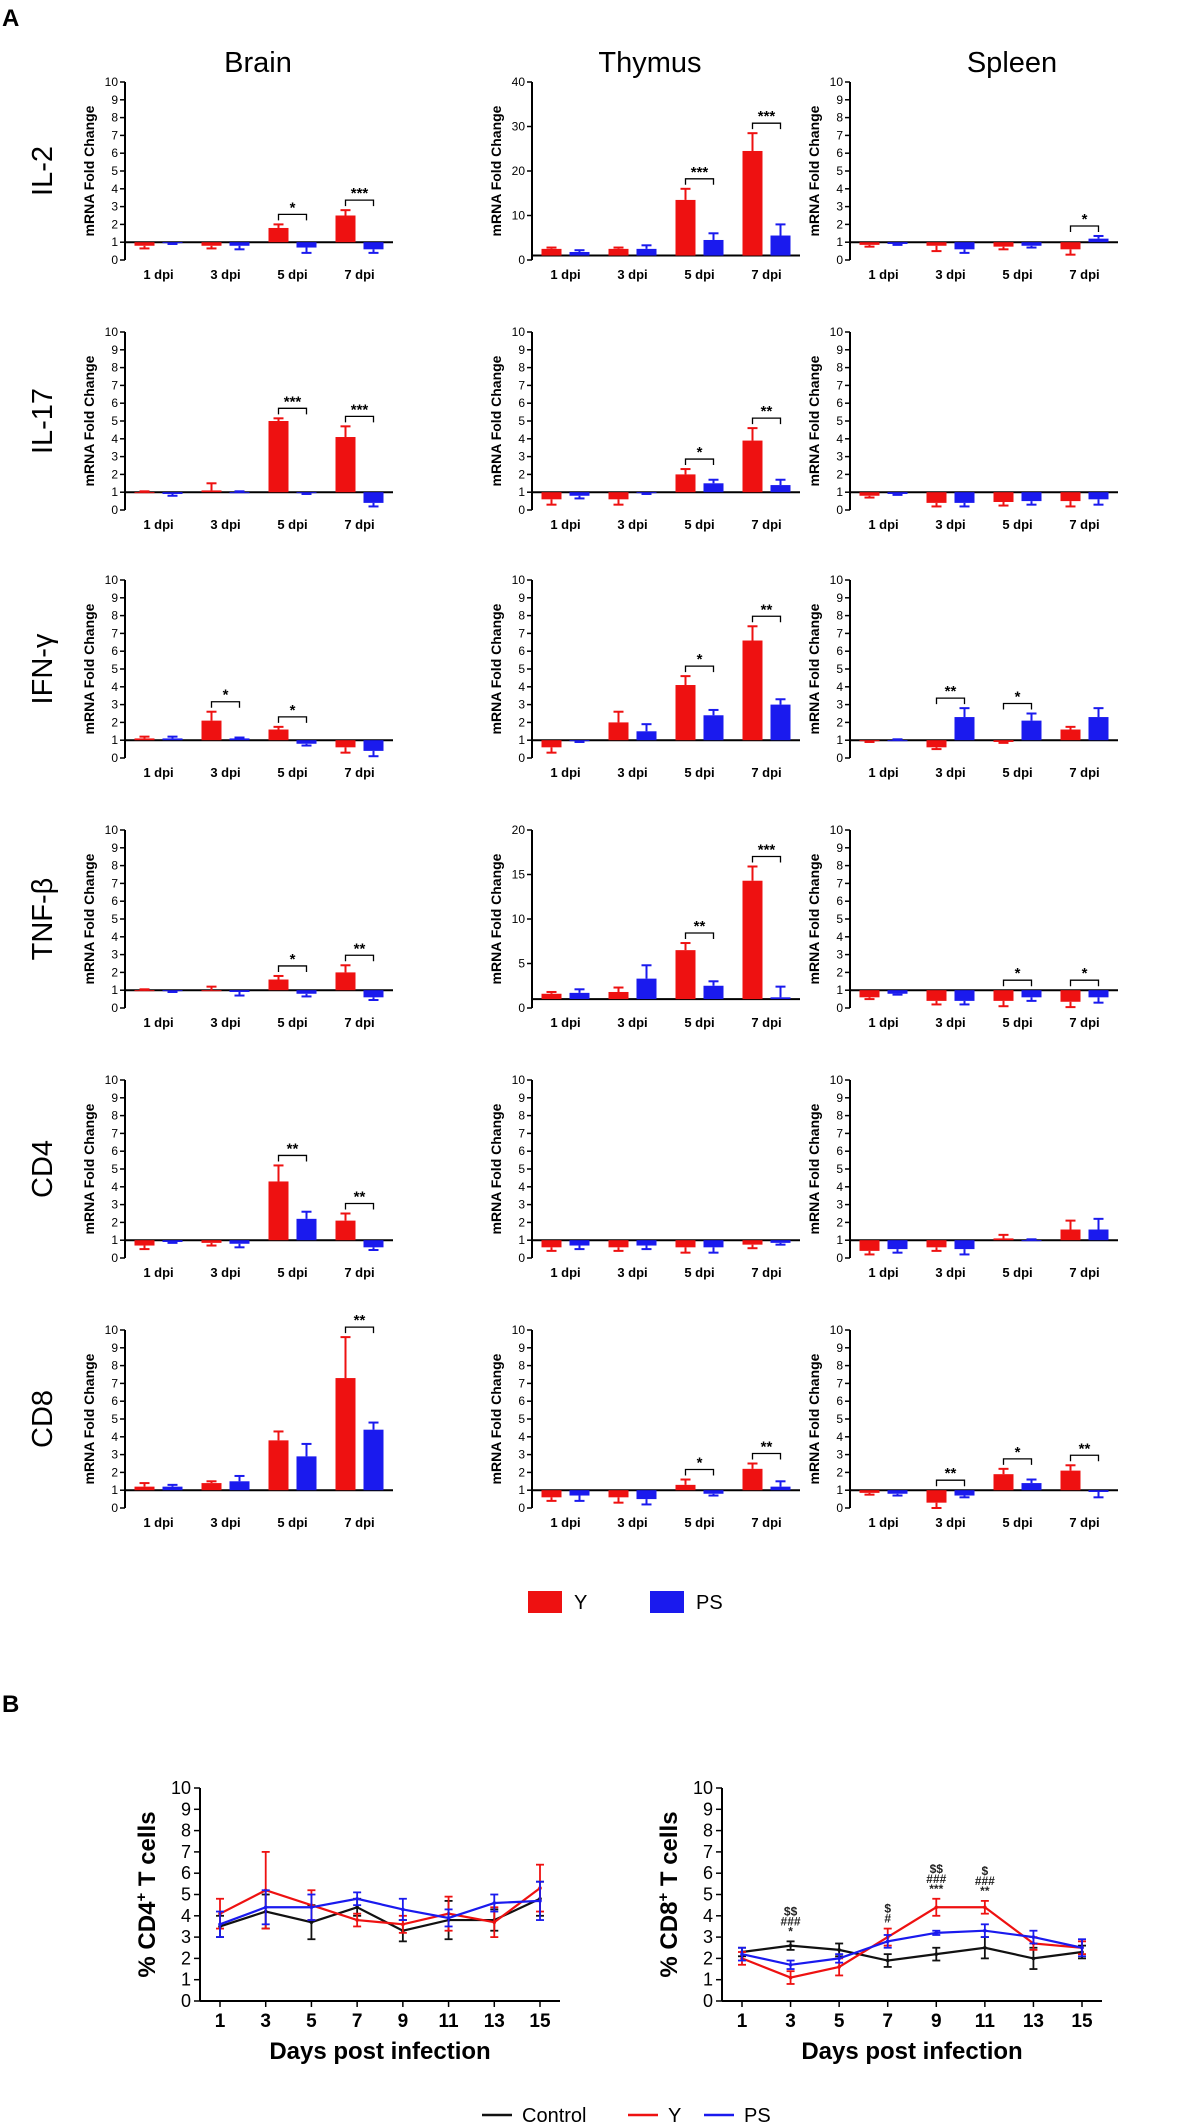 The height and width of the screenshot is (2124, 1179). Describe the element at coordinates (839, 901) in the screenshot. I see `y-tick-label: 6` at that location.